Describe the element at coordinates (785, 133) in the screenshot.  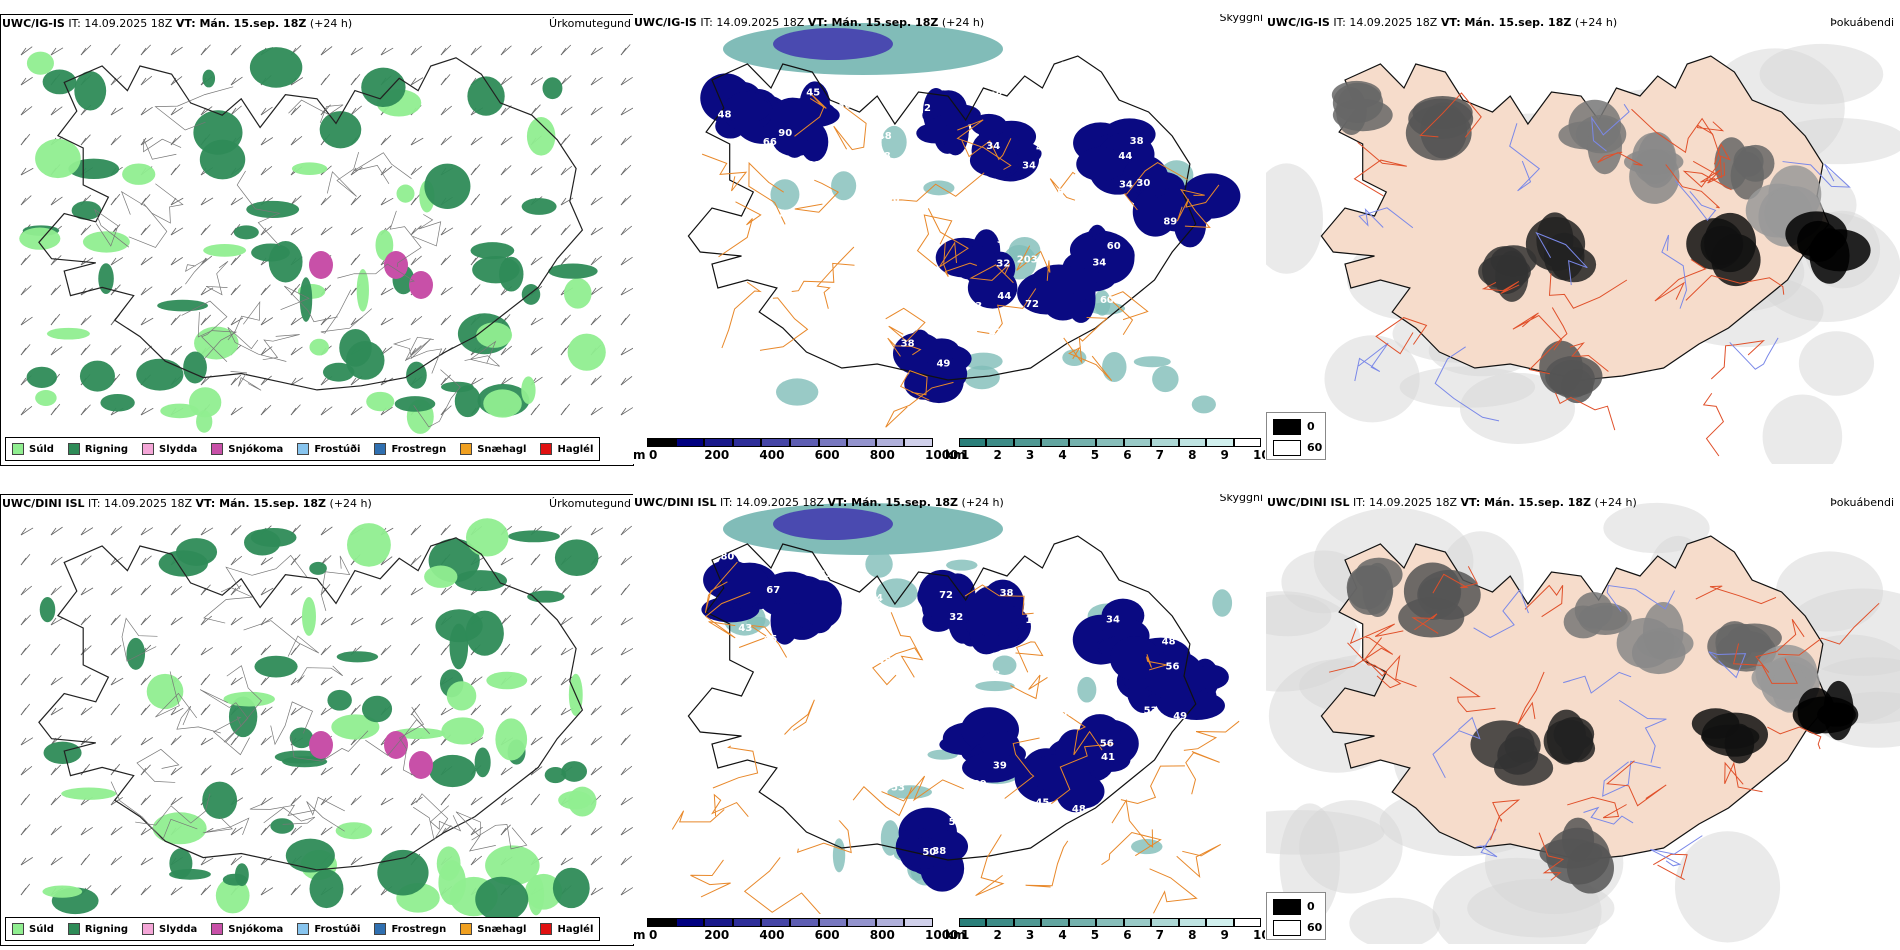
I see `cloud-base-value: 90` at that location.